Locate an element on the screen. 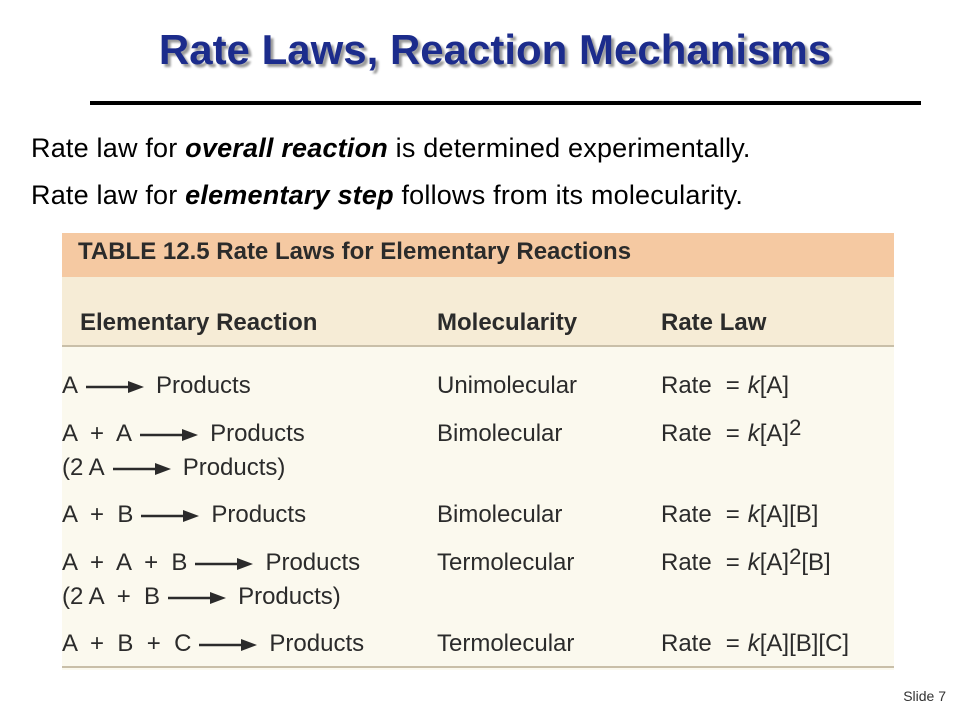 The image size is (960, 720). rate-law-cell: Rate = k[A][B][C] is located at coordinates (755, 644).